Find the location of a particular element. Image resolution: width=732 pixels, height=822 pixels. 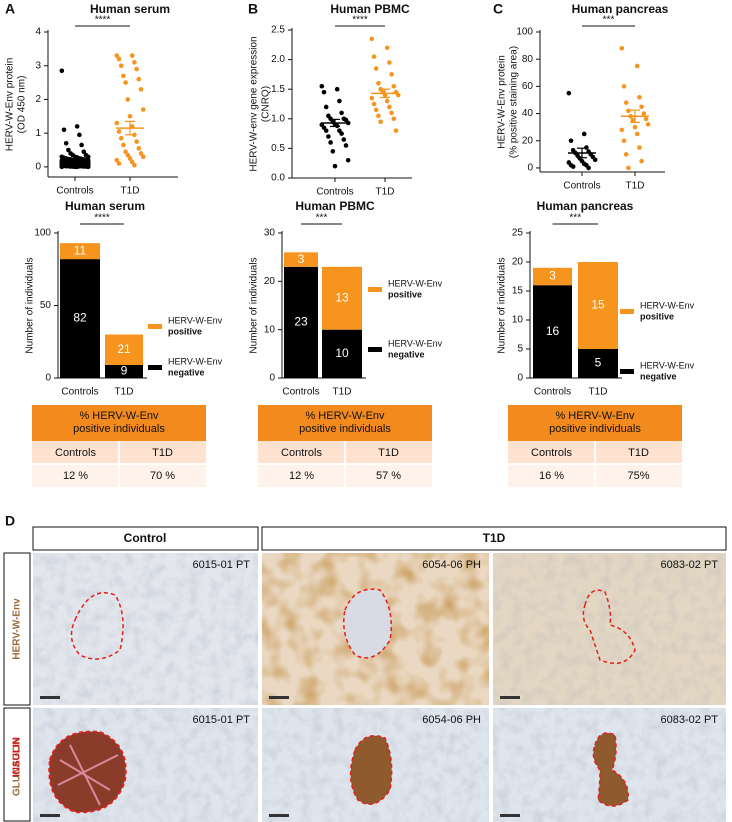

y-tick-label: 25 is located at coordinates (518, 233).